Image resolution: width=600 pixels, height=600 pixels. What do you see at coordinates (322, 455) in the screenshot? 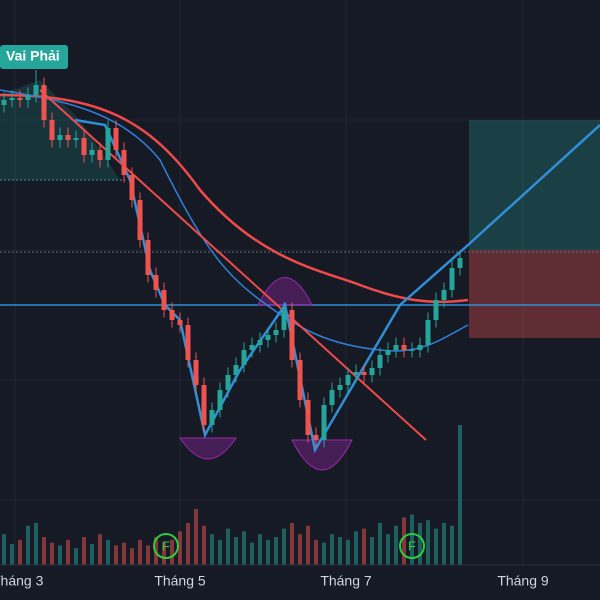
I see `bottom-arc` at bounding box center [322, 455].